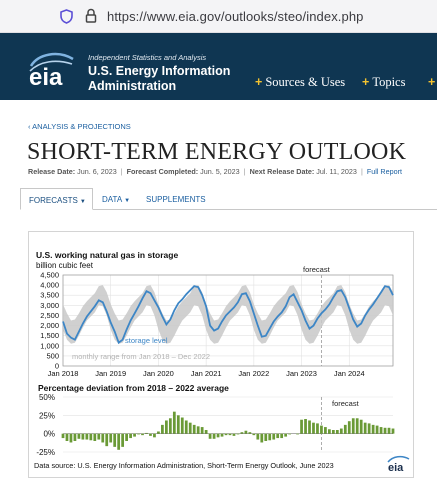 The width and height of the screenshot is (437, 500). Describe the element at coordinates (56, 199) in the screenshot. I see `tab-forecasts: FORECASTS ▼` at that location.